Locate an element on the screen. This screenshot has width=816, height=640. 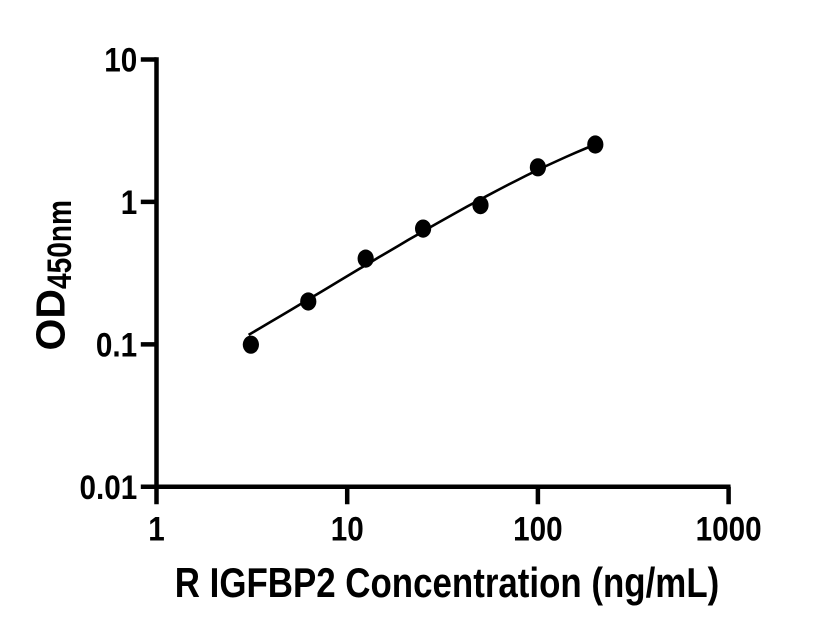
svg-text: R IGFBP2 Concentration (ng/mL) is located at coordinates (447, 582).